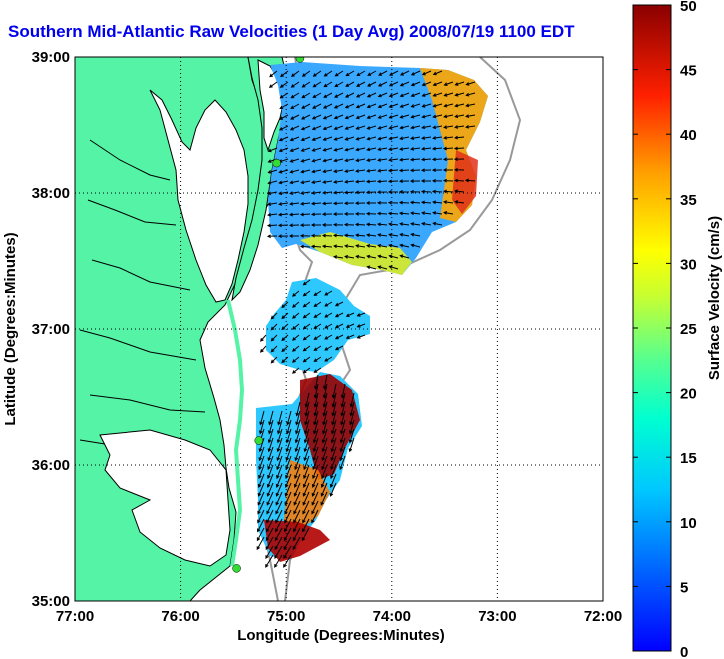 The height and width of the screenshot is (659, 724). Describe the element at coordinates (51, 193) in the screenshot. I see `y-tick-label: 38:00` at that location.